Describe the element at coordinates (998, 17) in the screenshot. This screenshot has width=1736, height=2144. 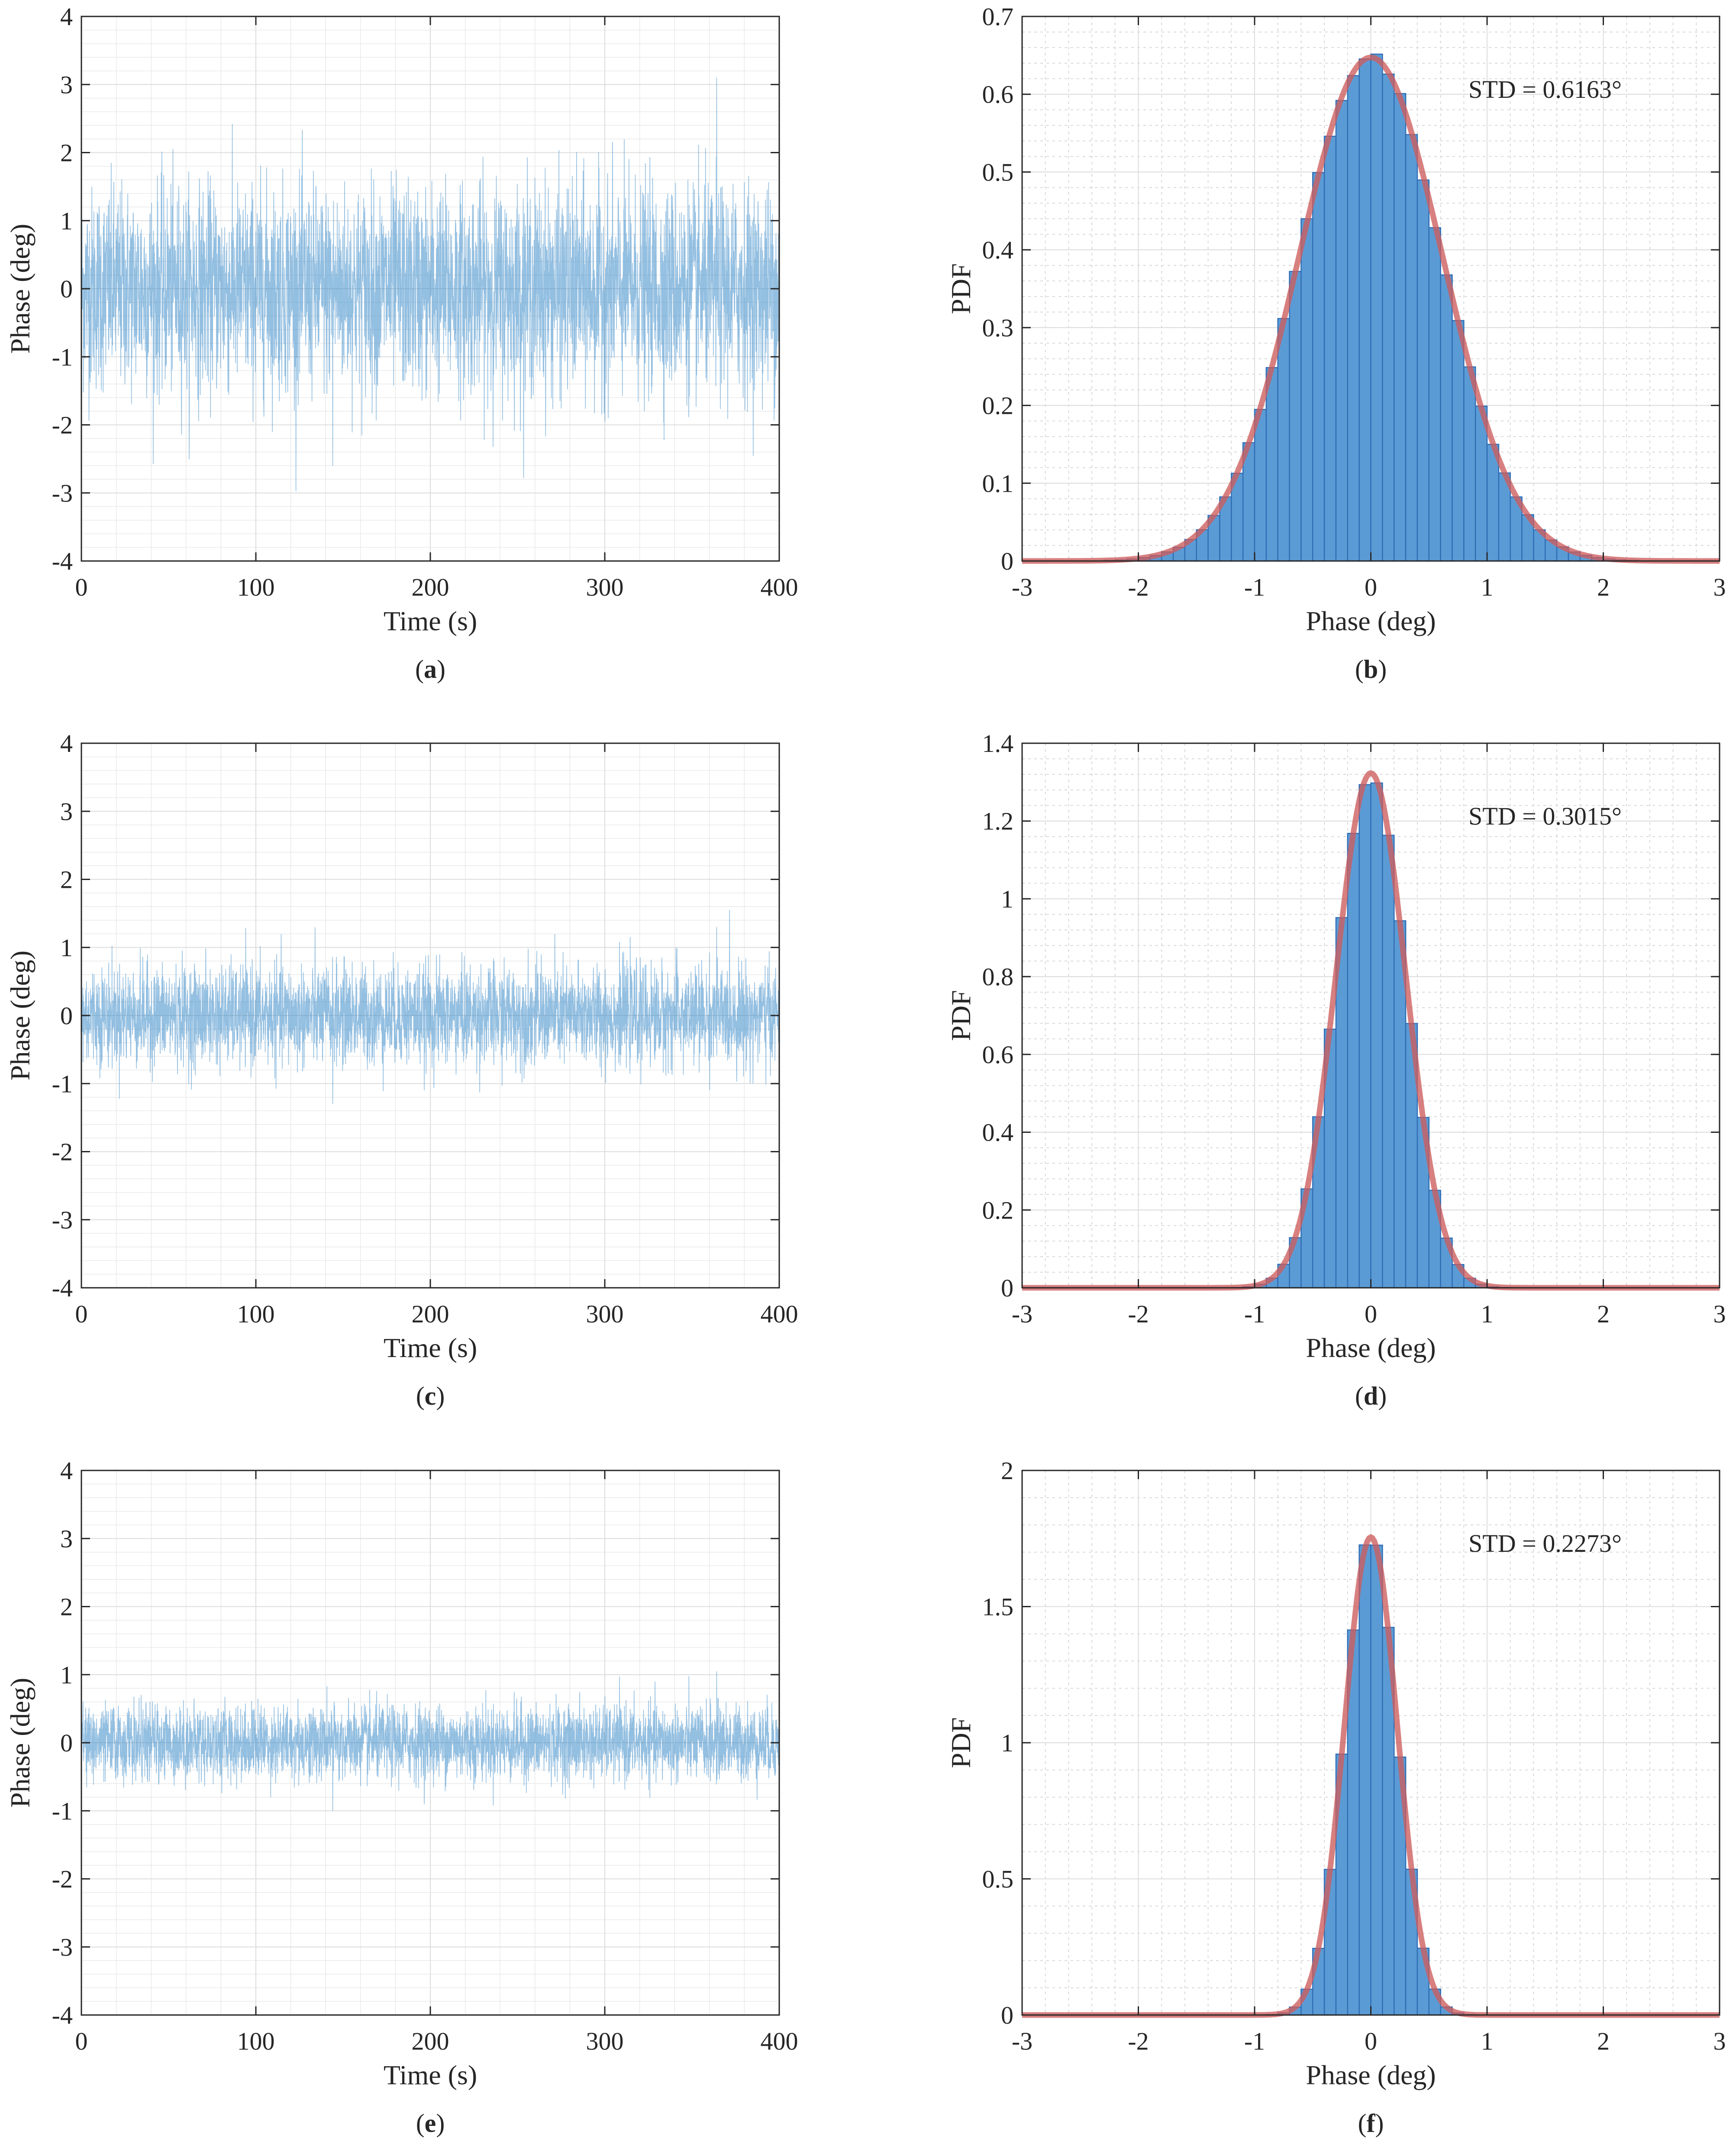
I see `y-tick-label: 0.7` at that location.